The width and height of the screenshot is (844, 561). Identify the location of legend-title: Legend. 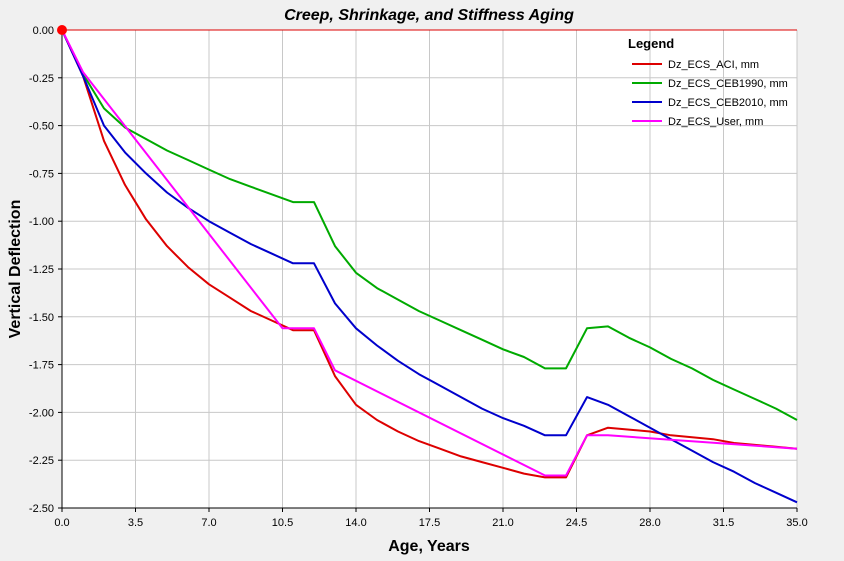
(651, 43).